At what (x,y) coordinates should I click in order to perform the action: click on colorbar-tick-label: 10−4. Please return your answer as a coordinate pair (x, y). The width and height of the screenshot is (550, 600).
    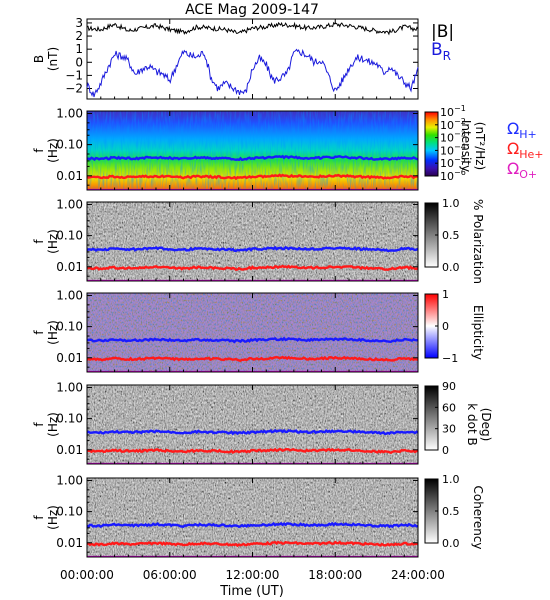
    Looking at the image, I should click on (453, 149).